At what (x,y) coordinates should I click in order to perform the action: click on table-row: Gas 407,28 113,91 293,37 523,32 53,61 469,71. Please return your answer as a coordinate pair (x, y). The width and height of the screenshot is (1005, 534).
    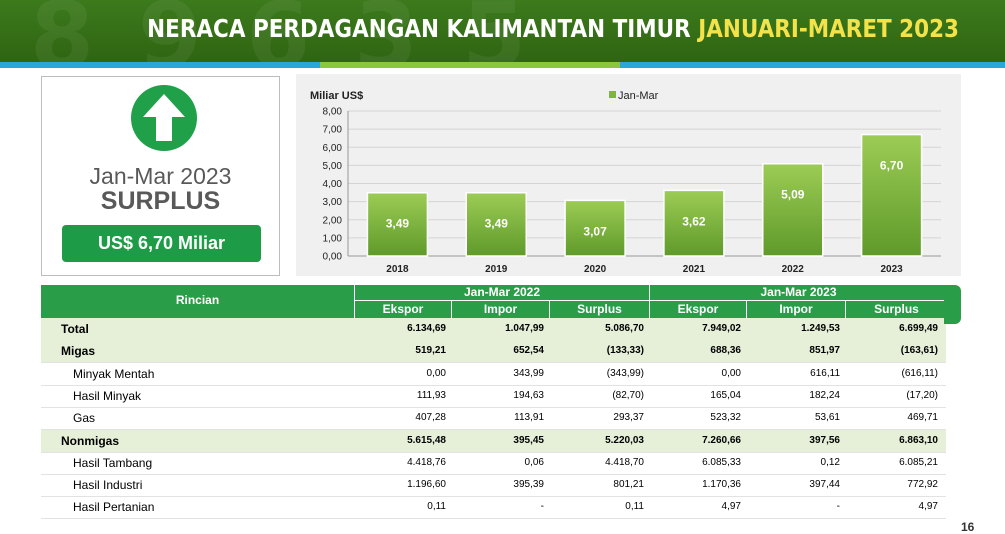
    Looking at the image, I should click on (493, 419).